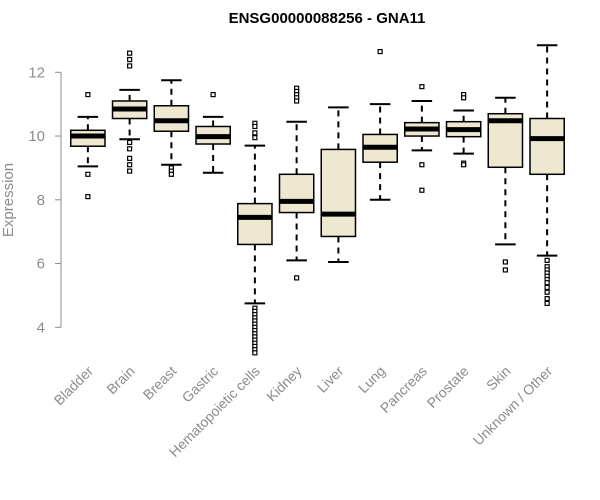  Describe the element at coordinates (284, 384) in the screenshot. I see `x-category-label: Kidney` at that location.